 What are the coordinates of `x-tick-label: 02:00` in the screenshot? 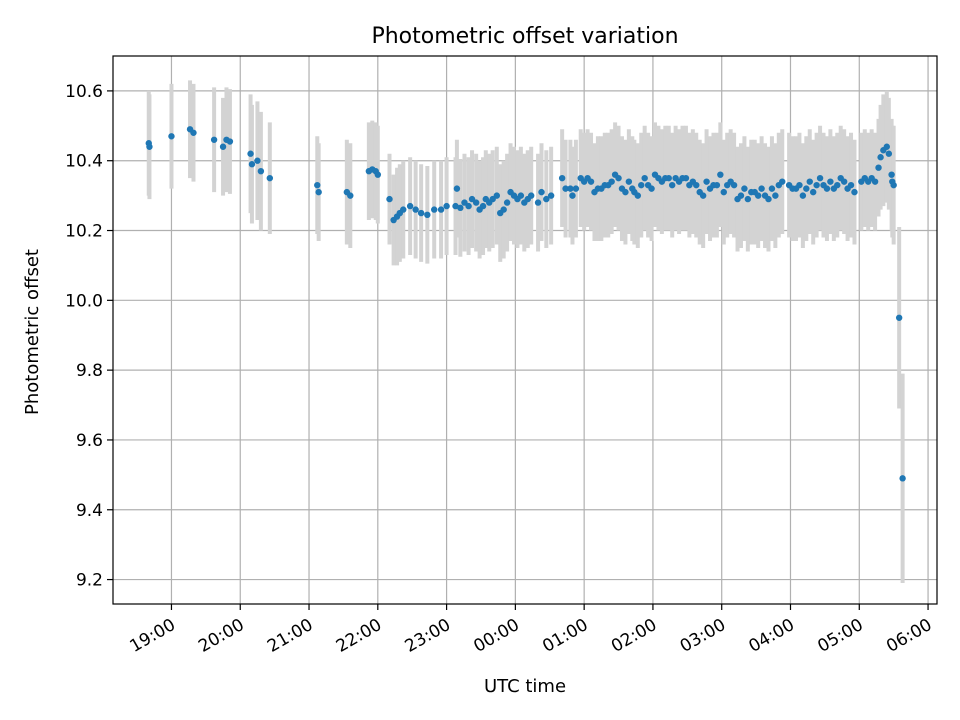 It's located at (634, 636).